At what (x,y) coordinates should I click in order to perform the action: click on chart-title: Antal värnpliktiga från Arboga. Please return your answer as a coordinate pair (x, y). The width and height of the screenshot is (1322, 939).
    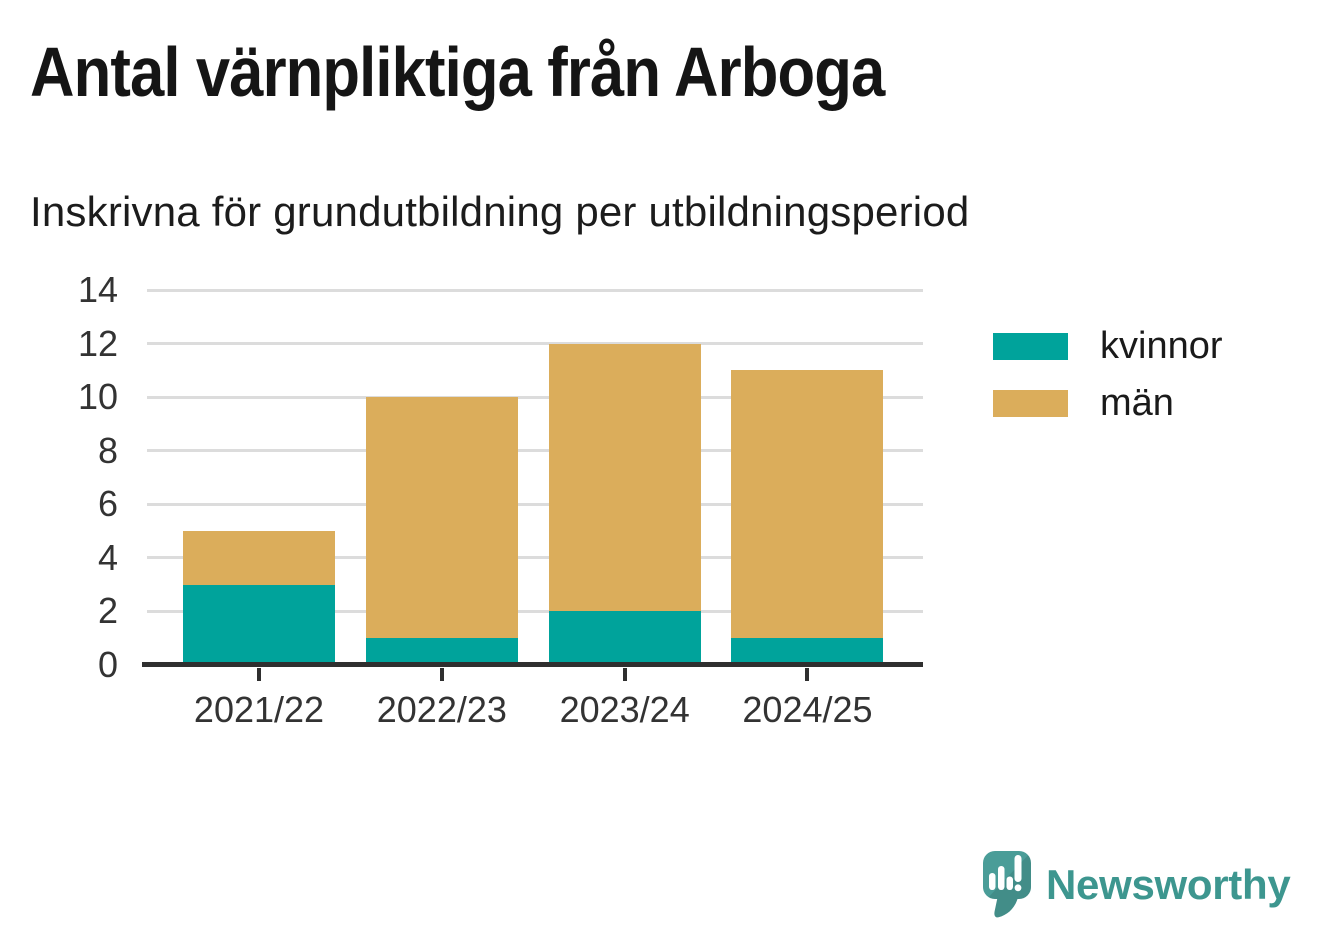
    Looking at the image, I should click on (515, 72).